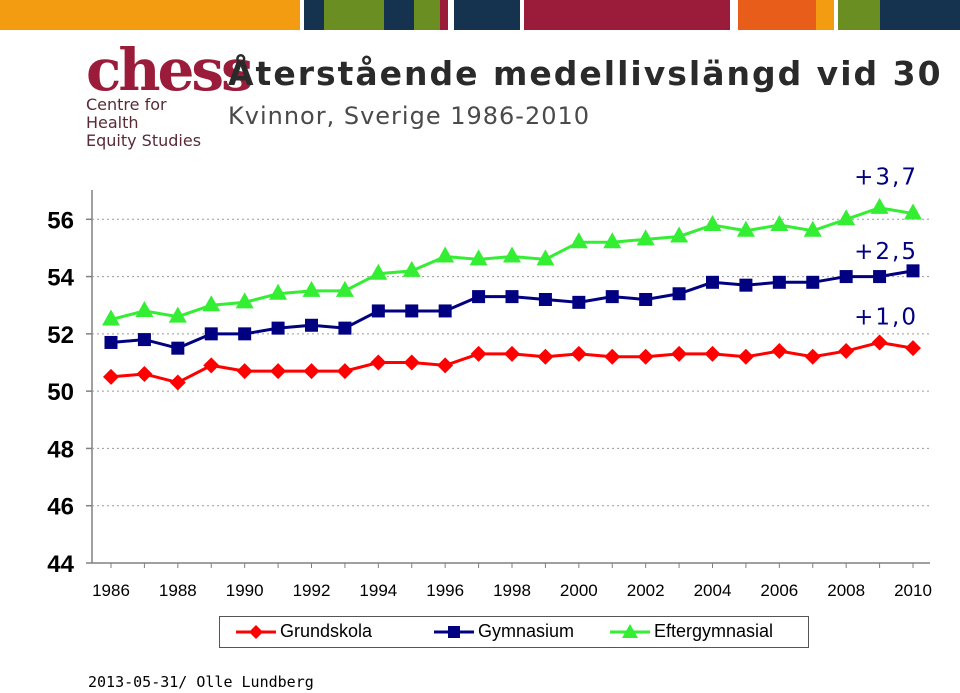  Describe the element at coordinates (60, 278) in the screenshot. I see `y-tick-label: 54` at that location.